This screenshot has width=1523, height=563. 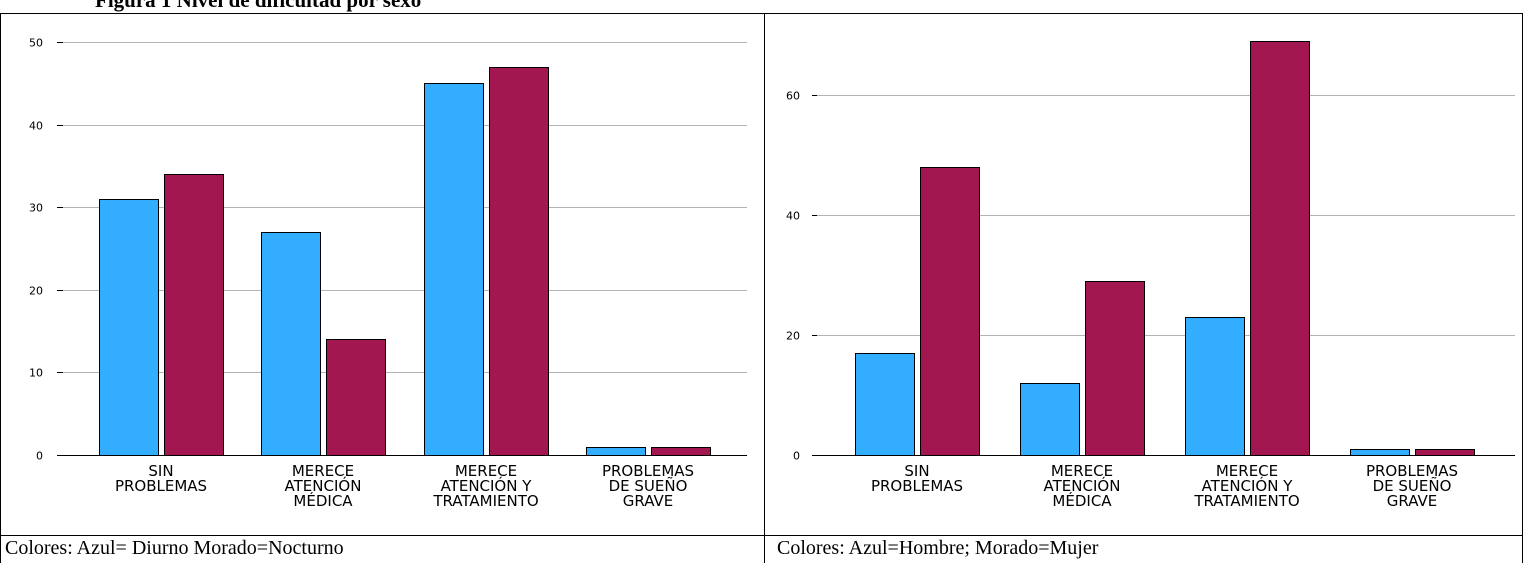 I want to click on caption-left: Colores: Azul= Diurno Morado=Nocturno, so click(x=174, y=548).